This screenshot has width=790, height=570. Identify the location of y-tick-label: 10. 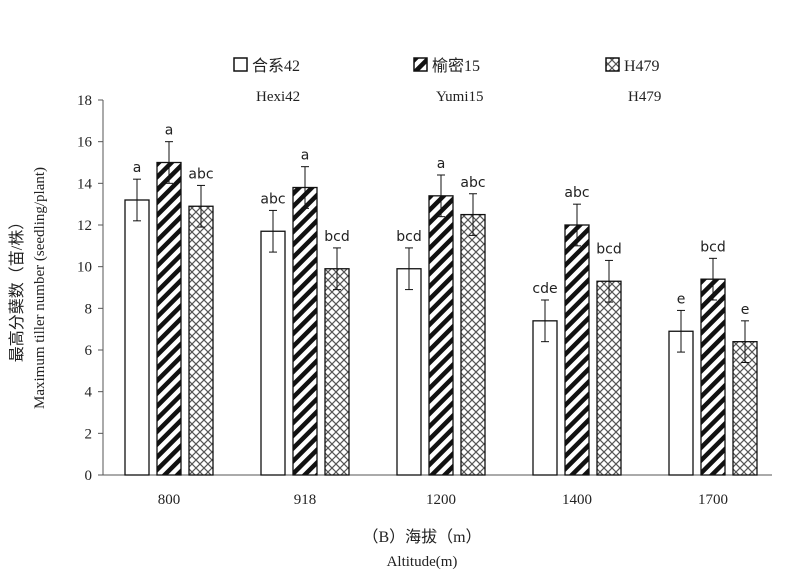
(84, 268).